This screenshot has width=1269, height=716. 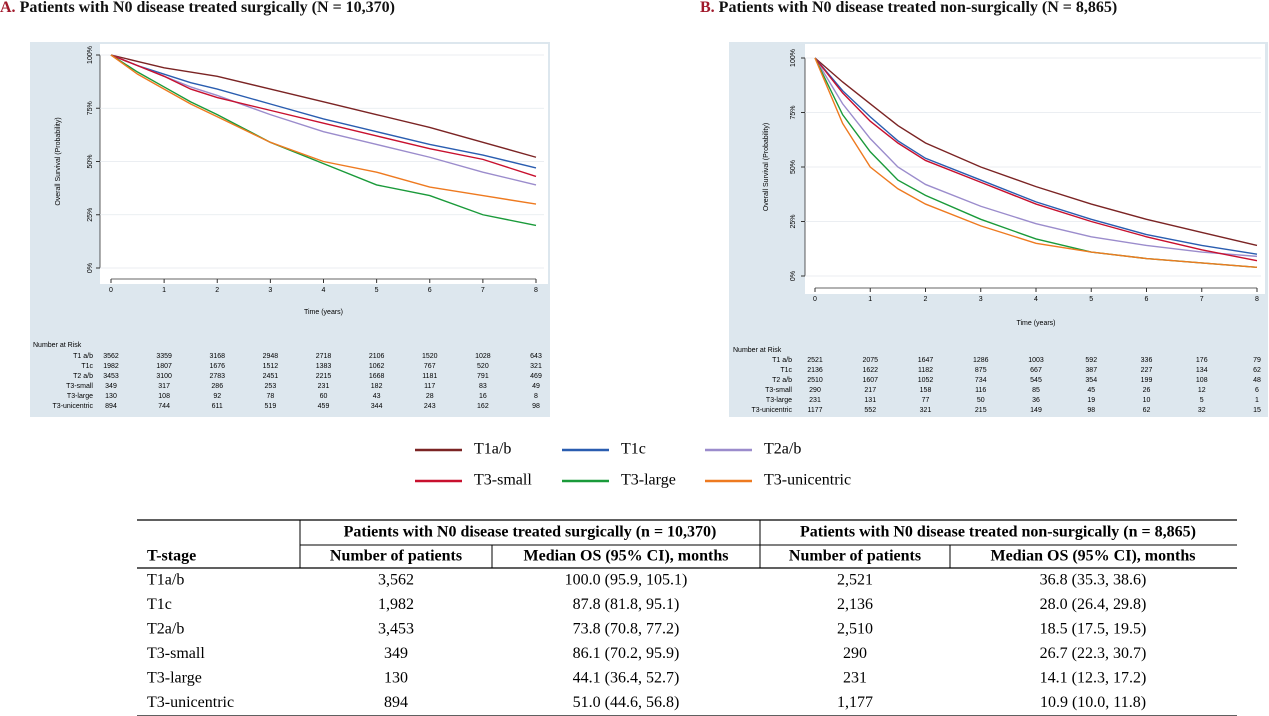 What do you see at coordinates (174, 678) in the screenshot?
I see `table-cell: T3-large` at bounding box center [174, 678].